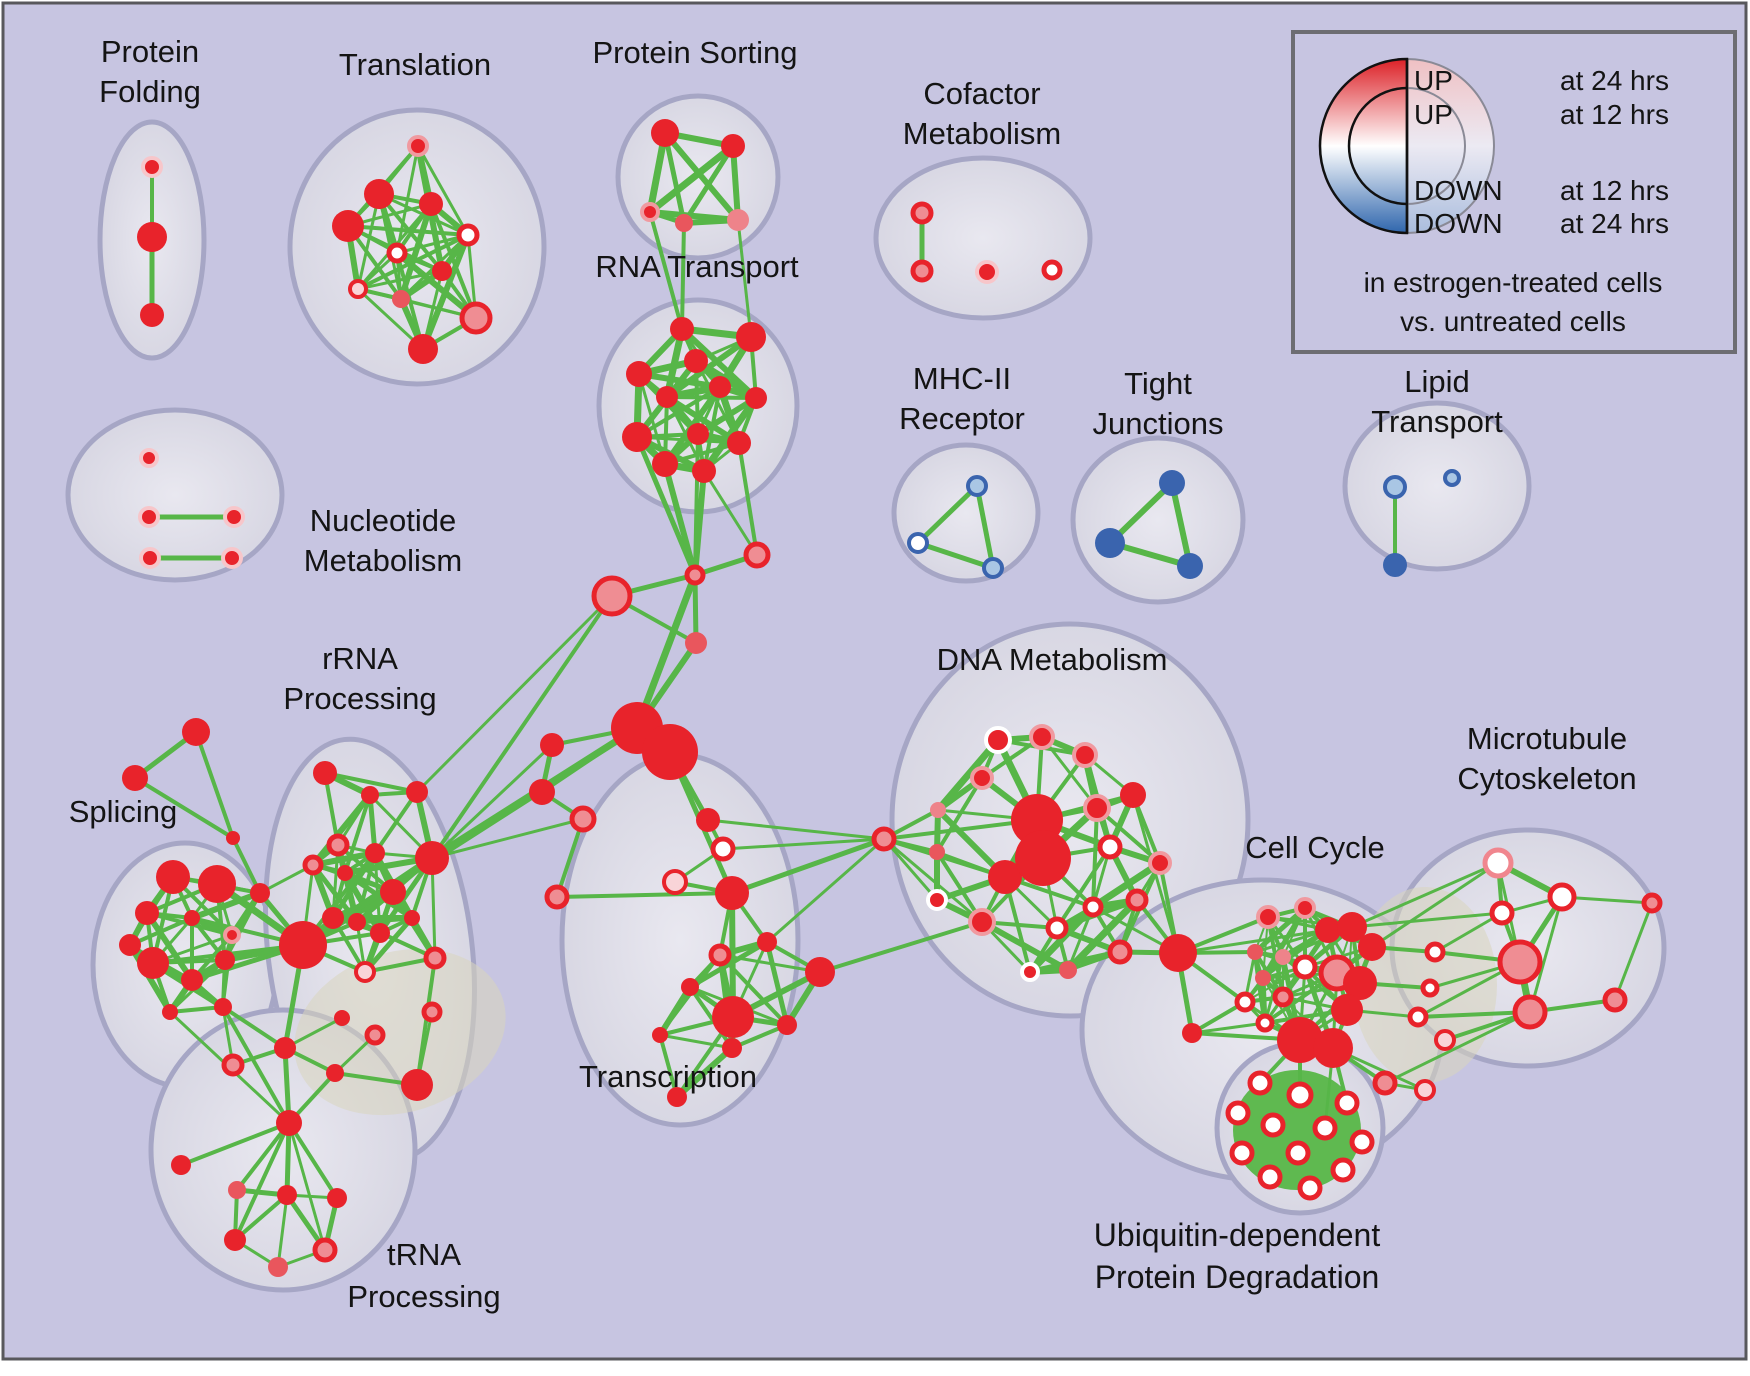  Describe the element at coordinates (287, 1195) in the screenshot. I see `node-u4` at that location.